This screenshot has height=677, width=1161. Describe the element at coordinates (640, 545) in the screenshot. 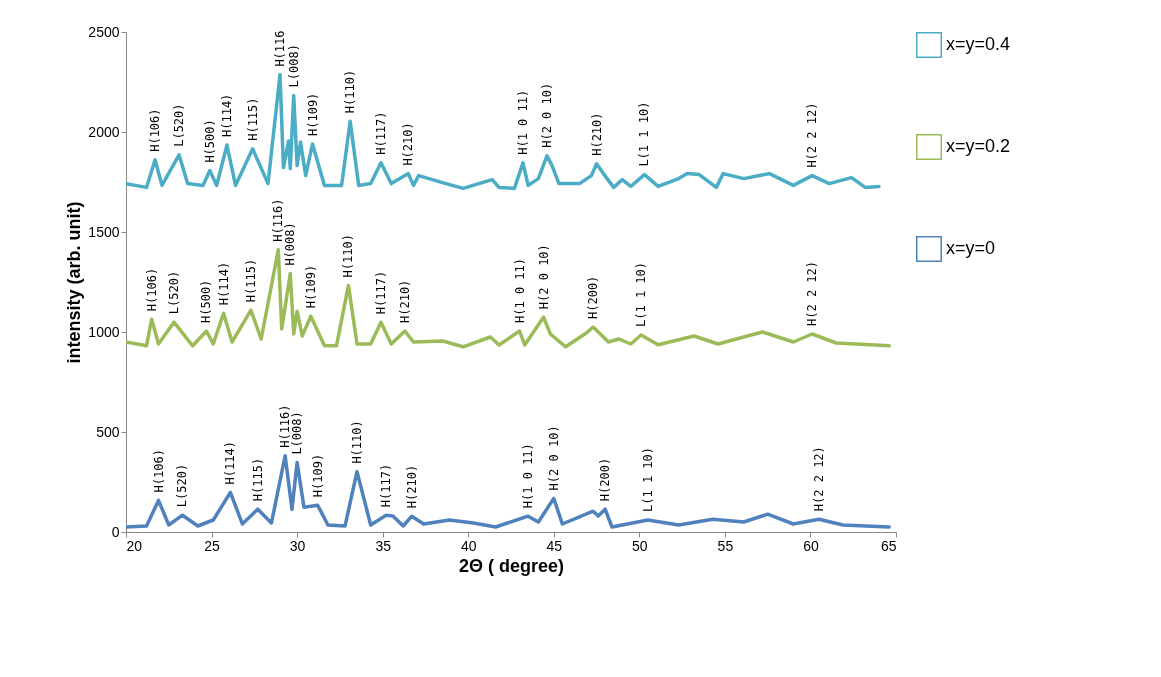

I see `x-tick-label: 50` at that location.